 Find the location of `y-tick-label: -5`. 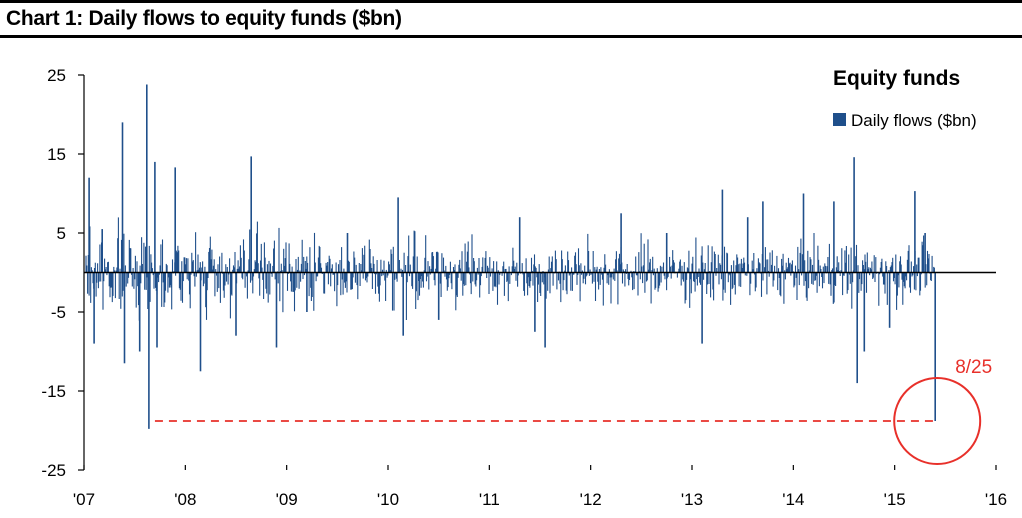

y-tick-label: -5 is located at coordinates (58, 312).